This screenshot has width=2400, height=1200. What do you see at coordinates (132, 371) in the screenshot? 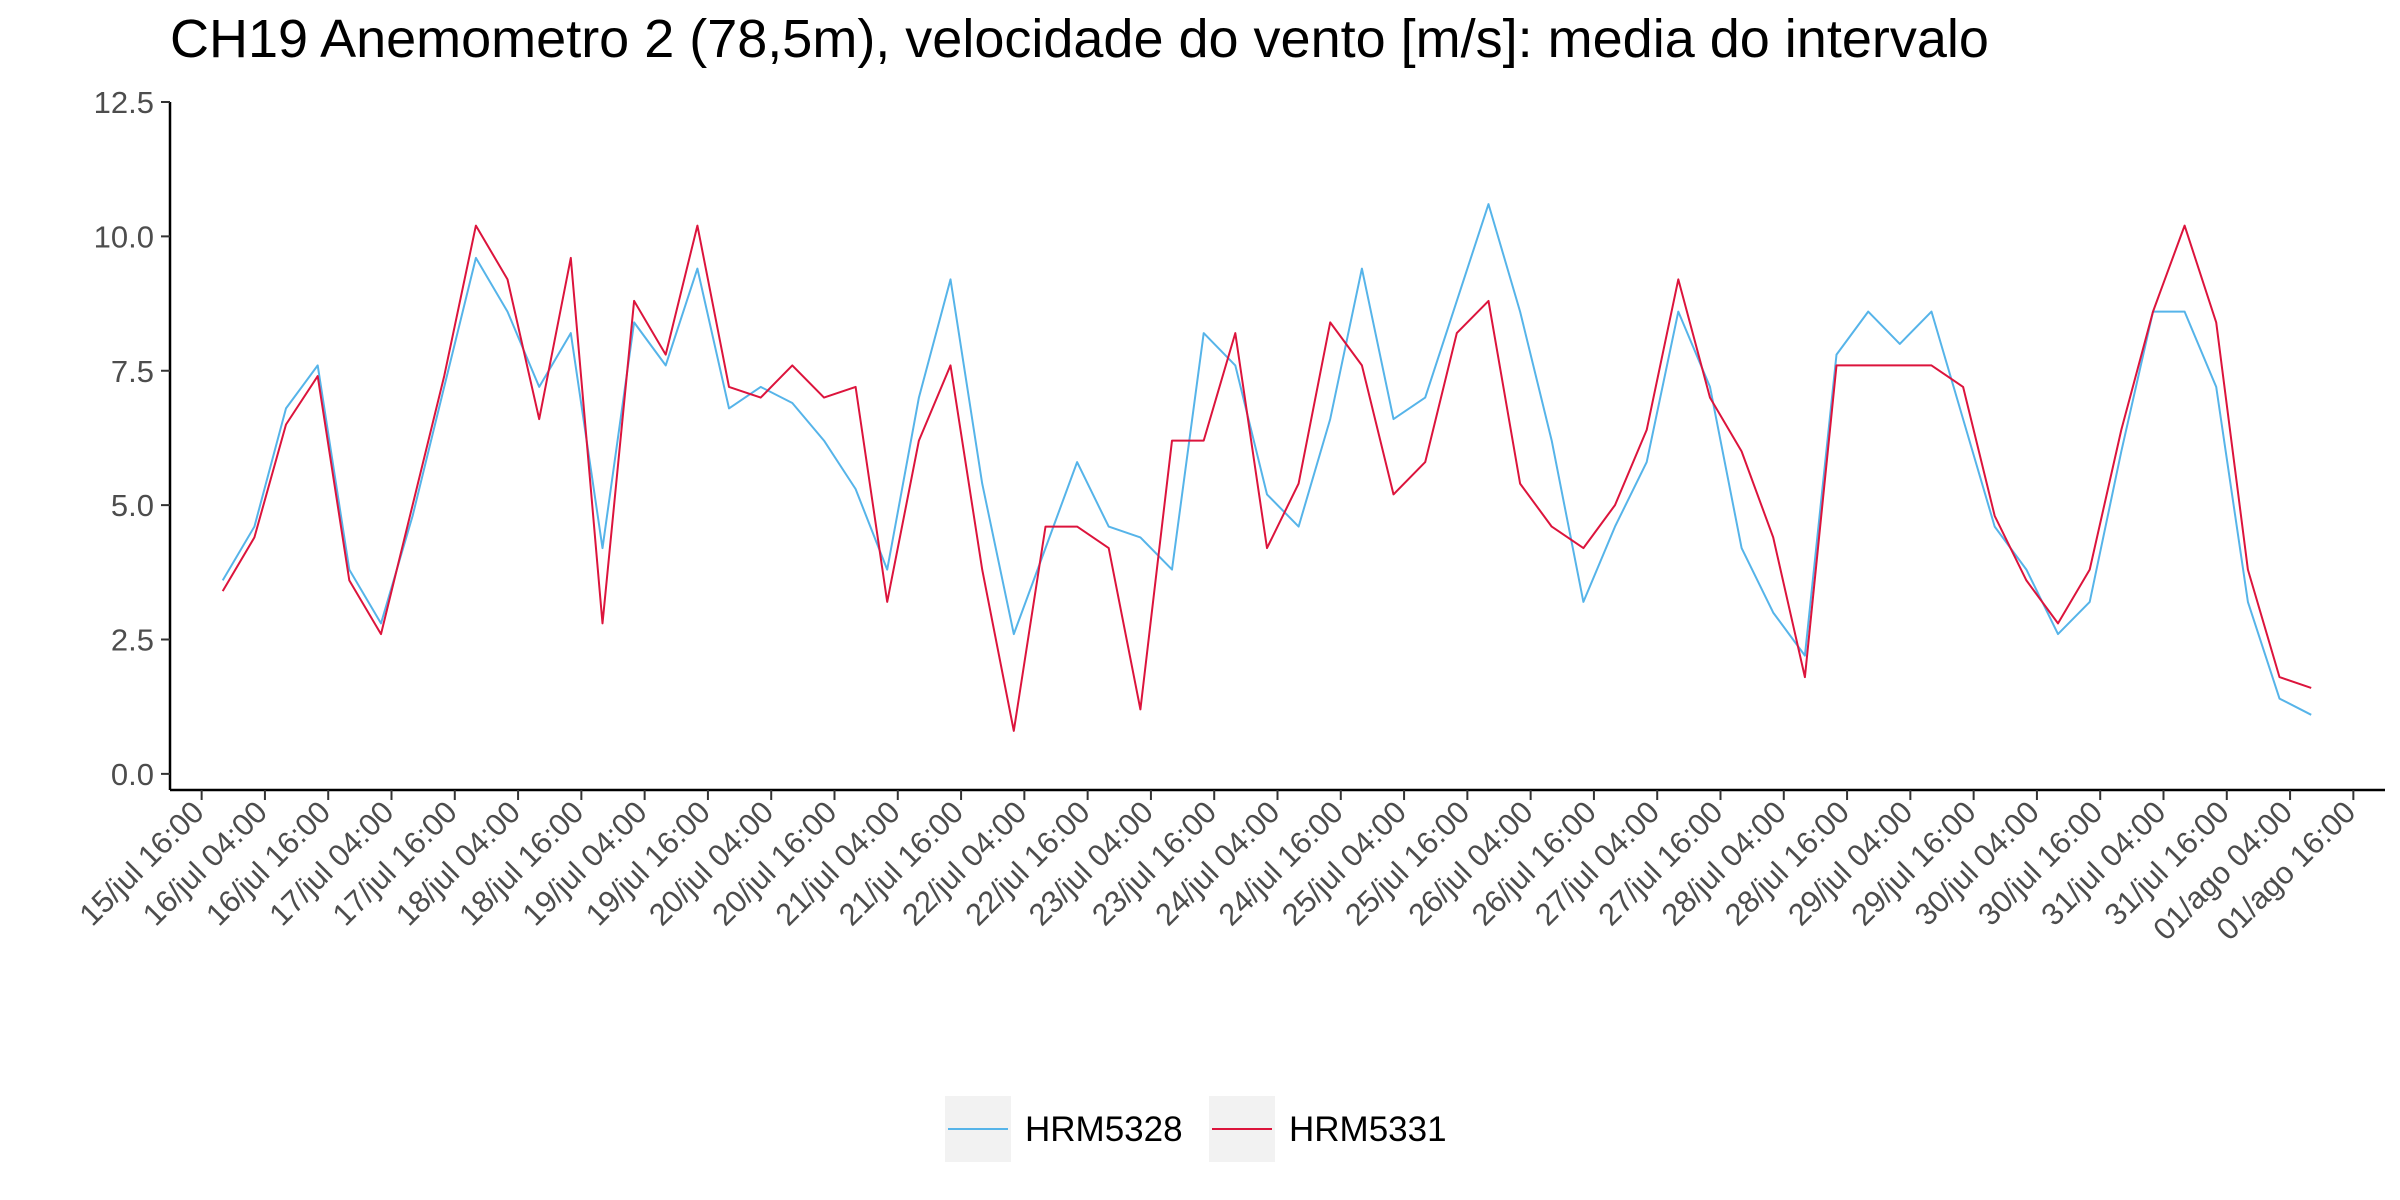
I see `y-tick-label: 7.5` at bounding box center [132, 371].